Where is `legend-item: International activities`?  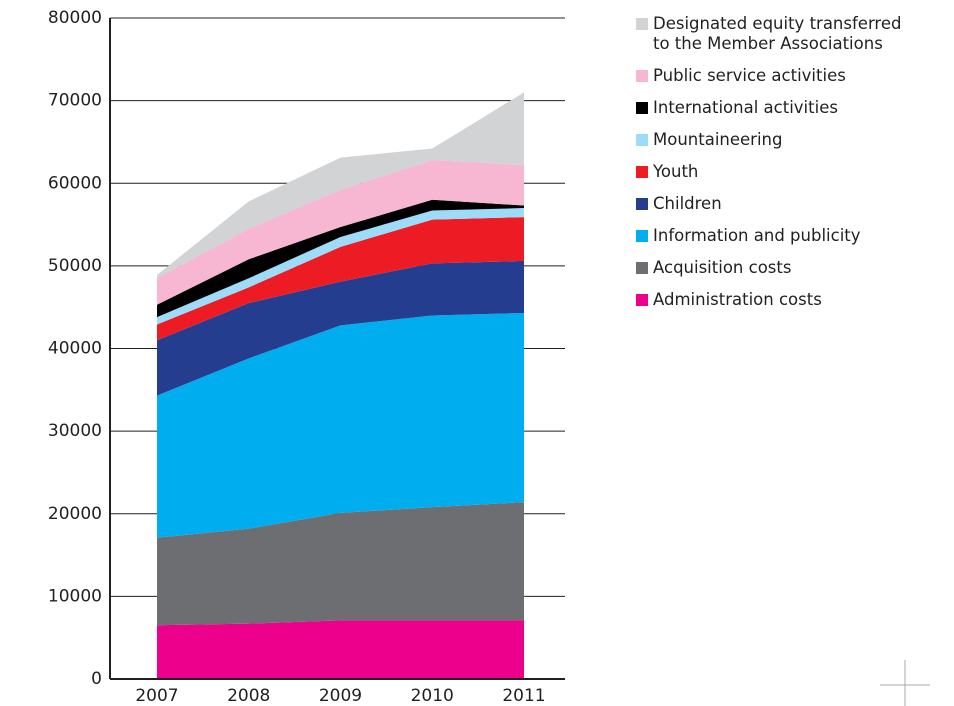 legend-item: International activities is located at coordinates (786, 108).